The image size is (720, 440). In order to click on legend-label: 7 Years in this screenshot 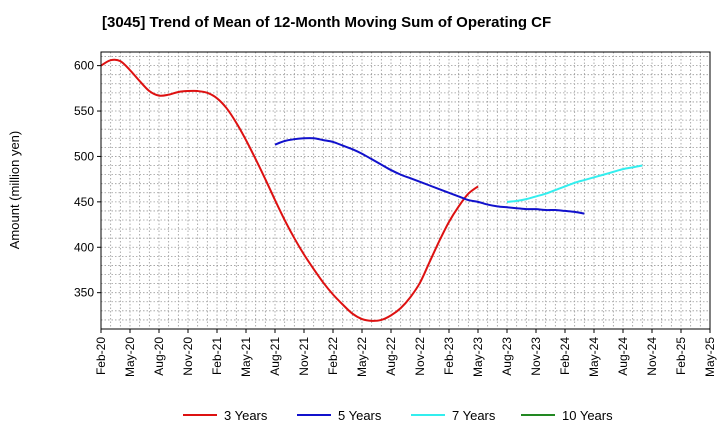, I will do `click(474, 415)`.